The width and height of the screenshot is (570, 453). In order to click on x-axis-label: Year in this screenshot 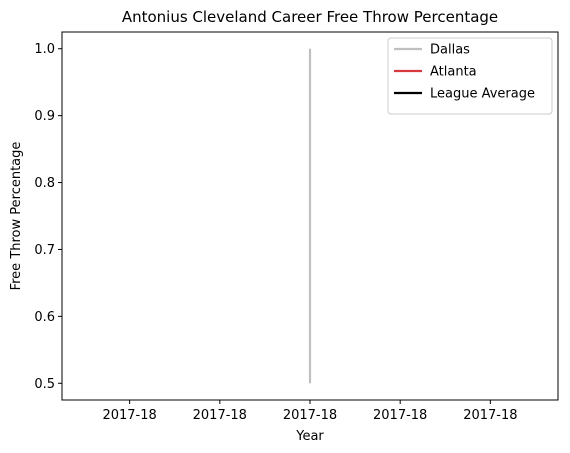, I will do `click(309, 436)`.